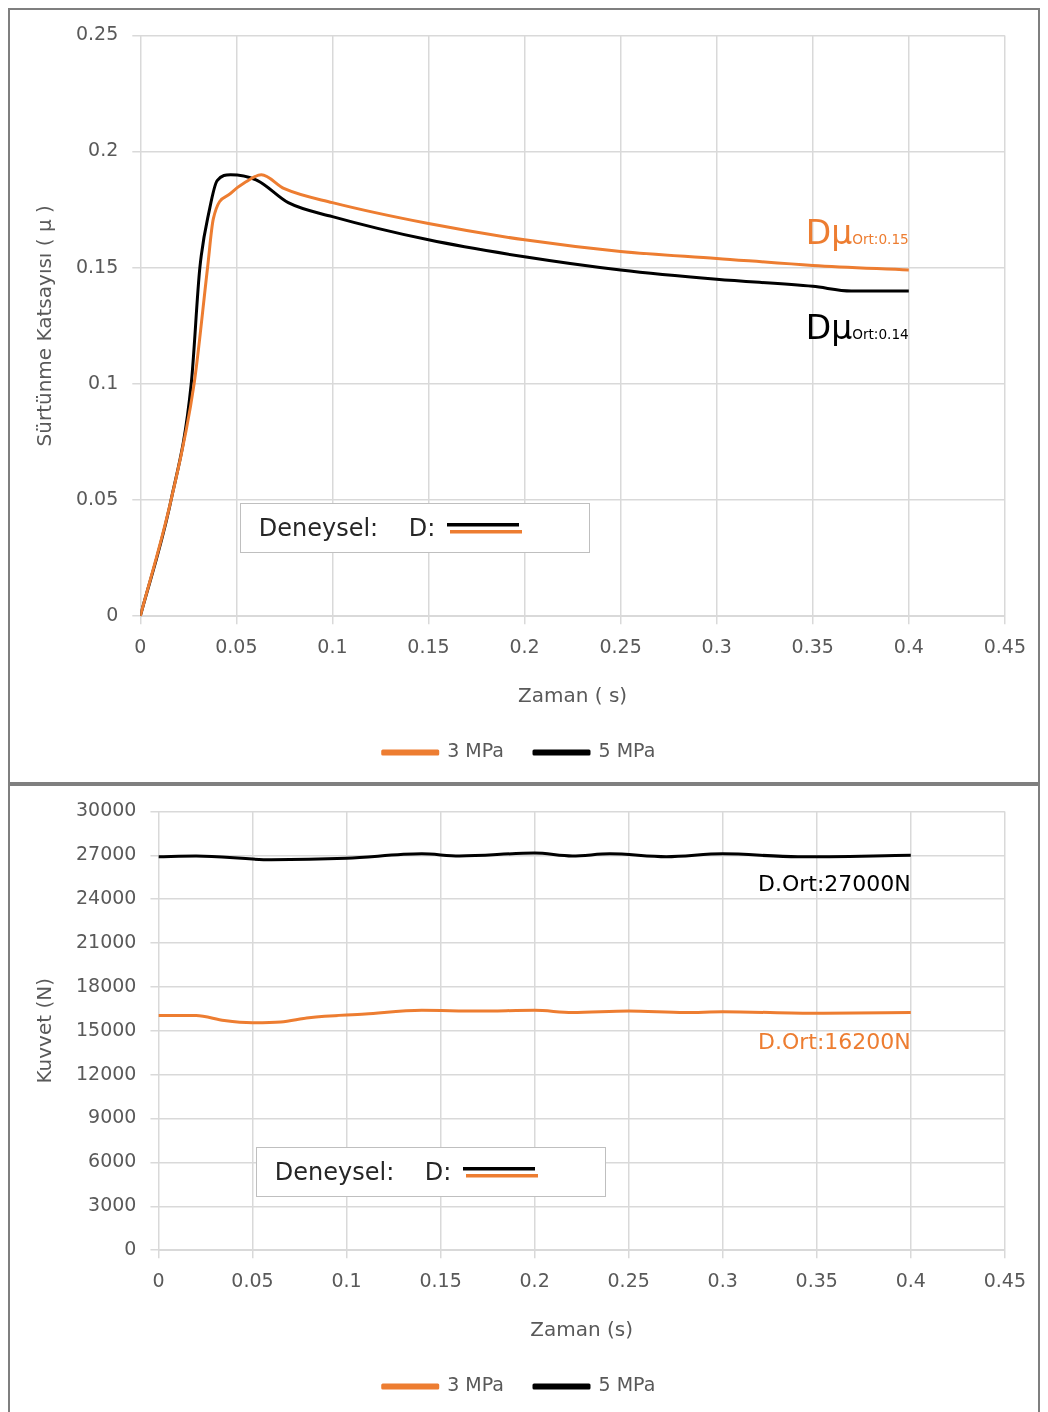 Image resolution: width=1048 pixels, height=1412 pixels. What do you see at coordinates (106, 940) in the screenshot?
I see `y-tick-label: 21000` at bounding box center [106, 940].